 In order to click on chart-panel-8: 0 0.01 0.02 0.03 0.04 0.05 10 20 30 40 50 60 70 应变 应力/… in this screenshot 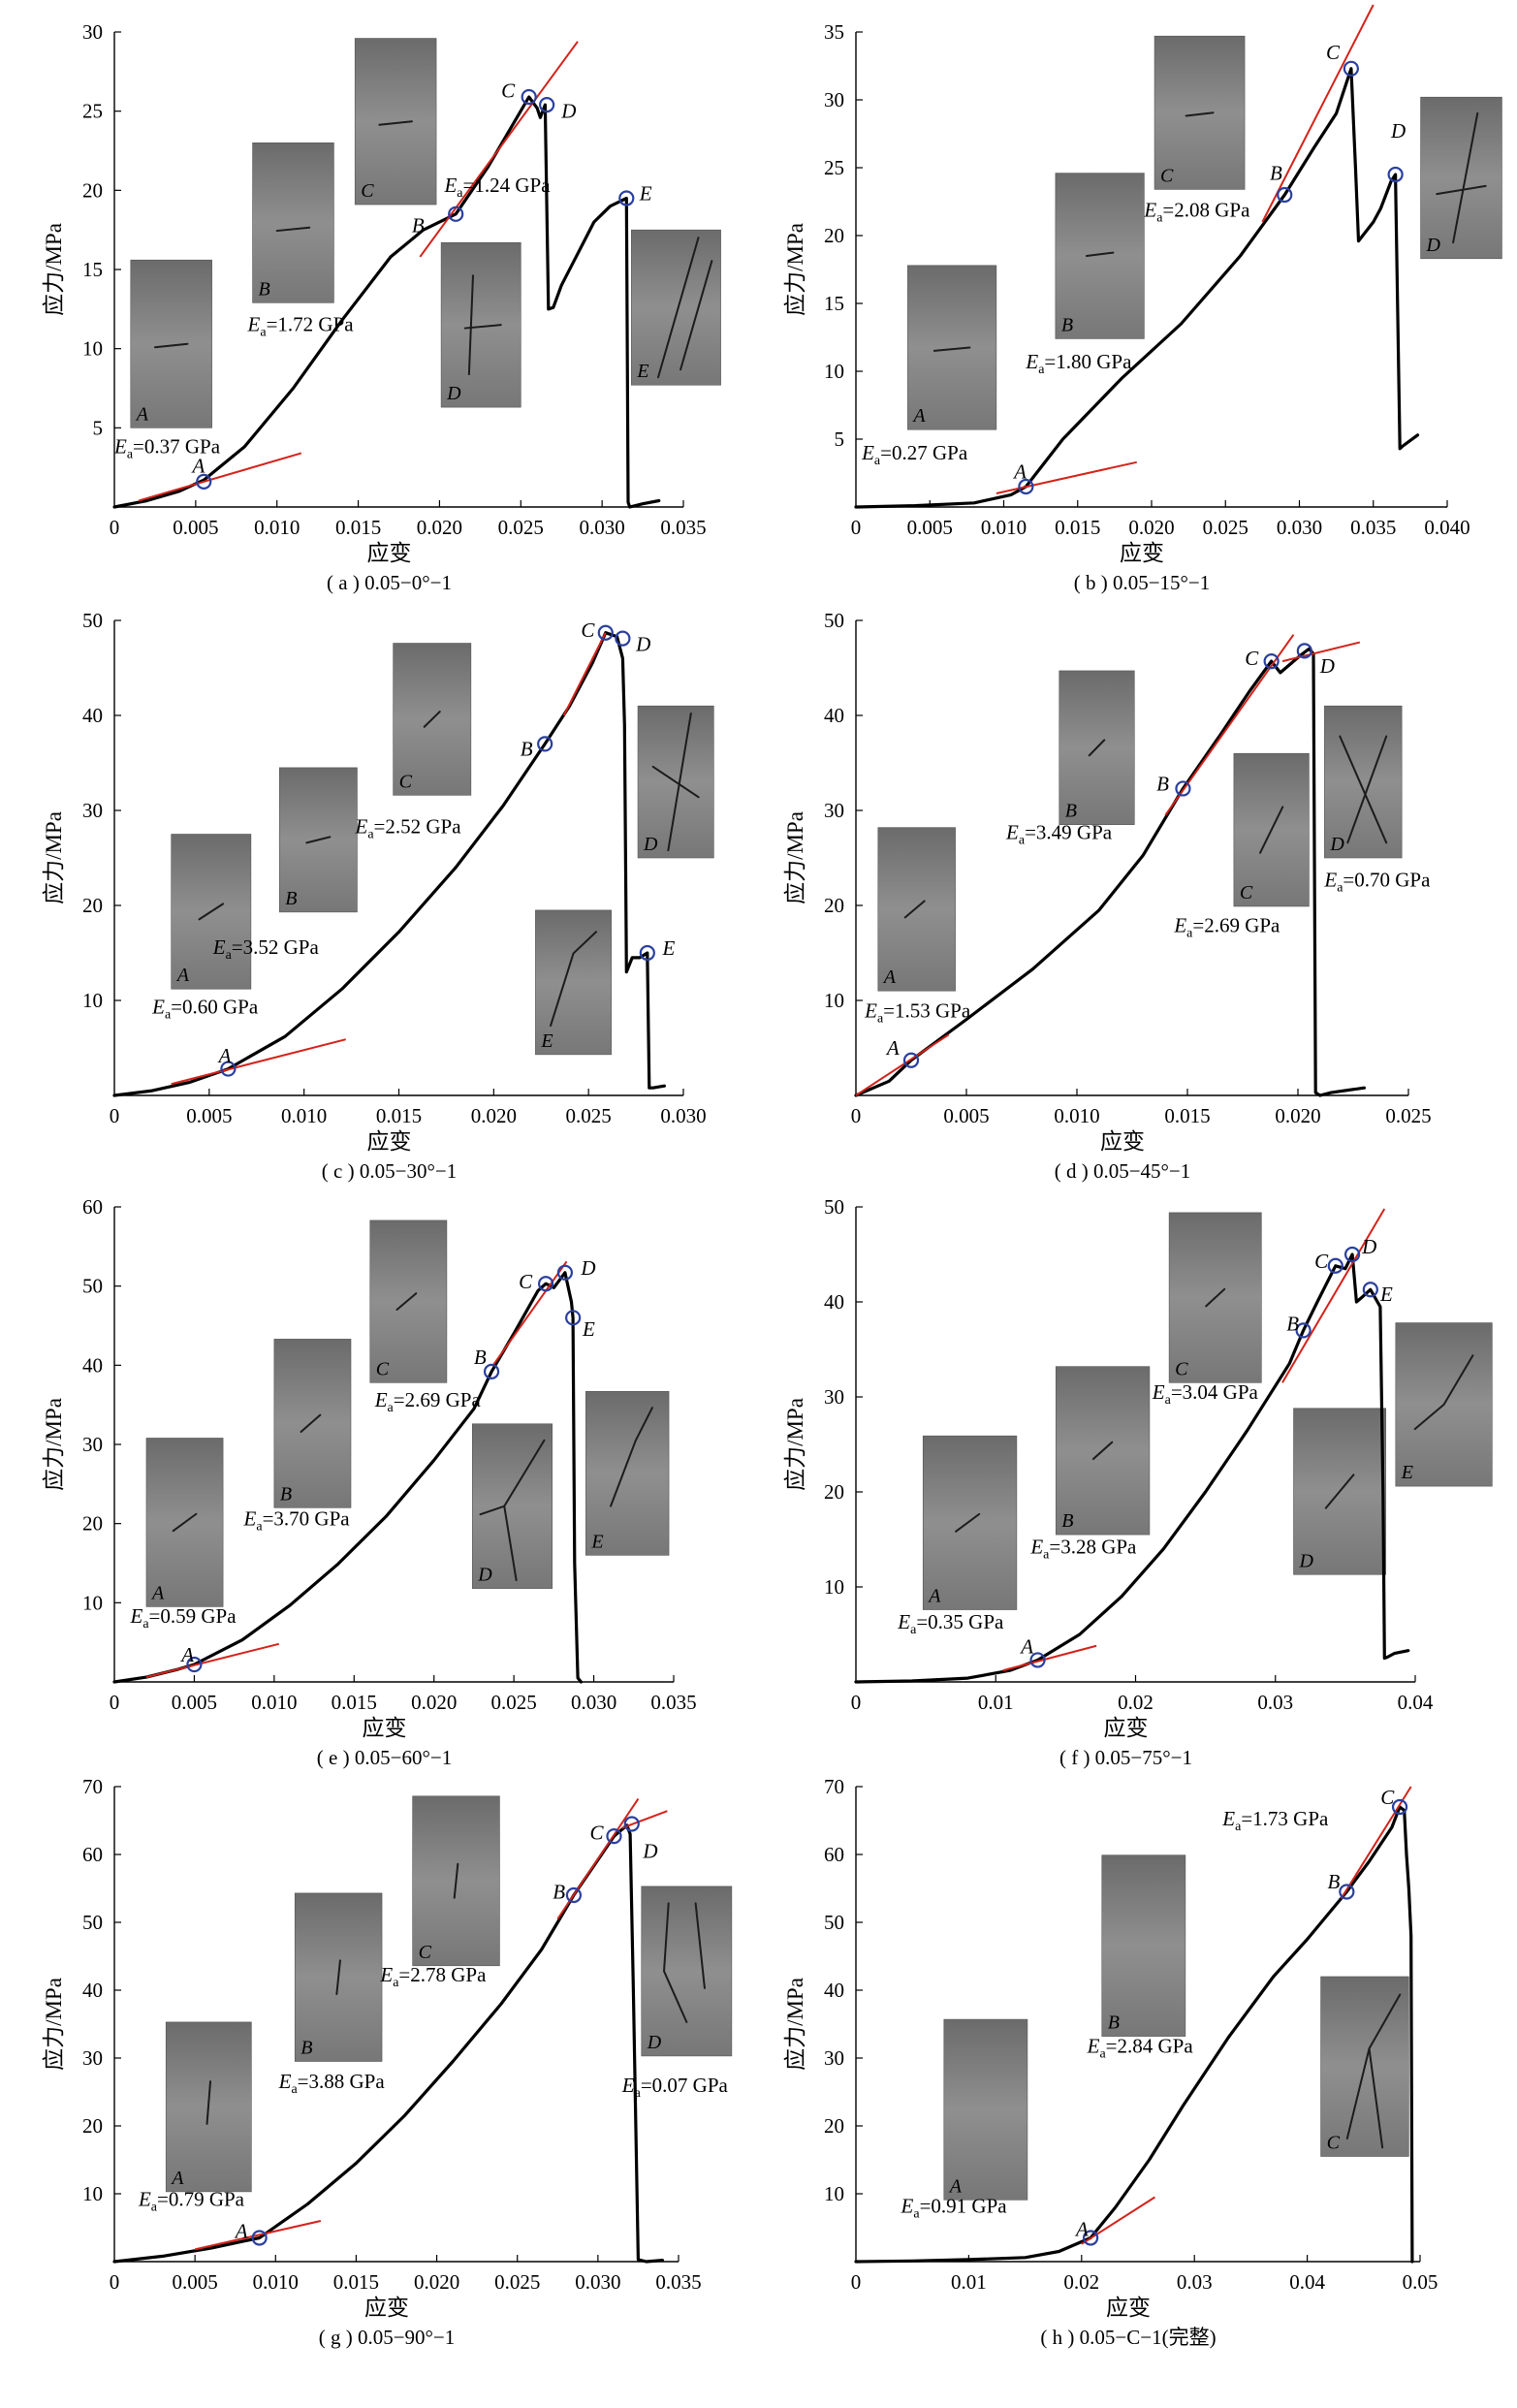, I will do `click(1110, 2062)`.